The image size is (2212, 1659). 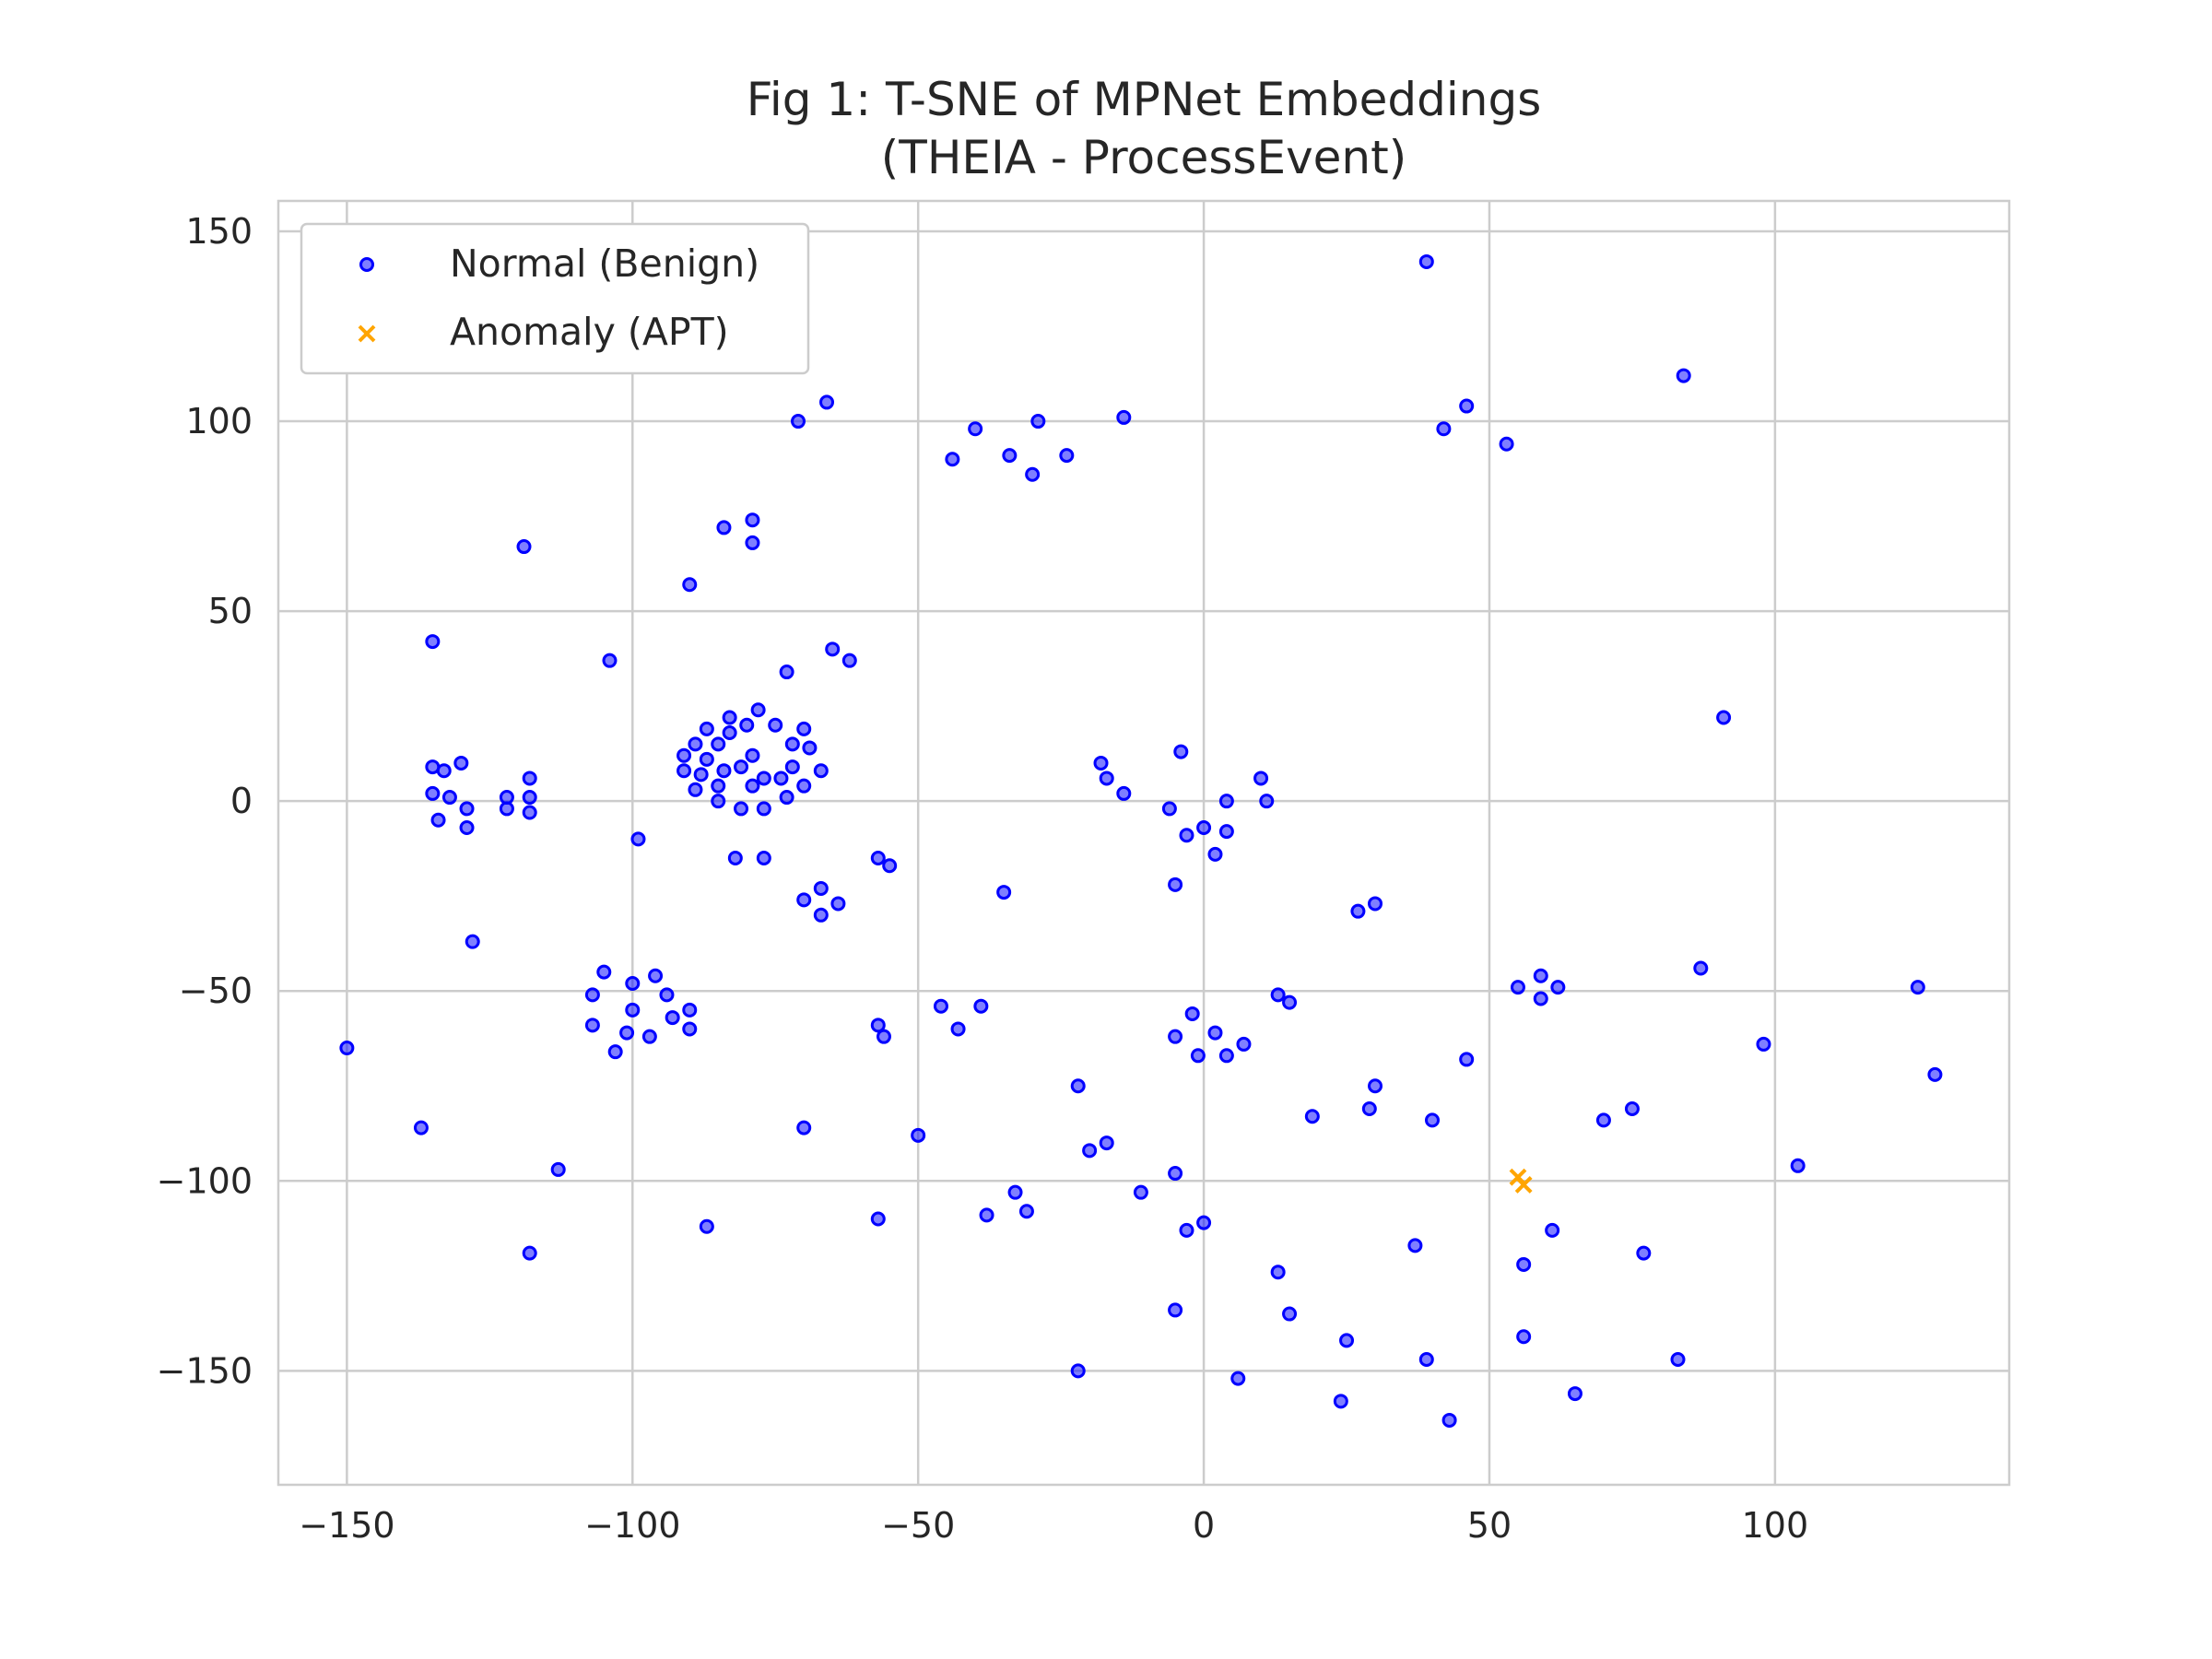 I want to click on y-tick-label: −50, so click(x=216, y=991).